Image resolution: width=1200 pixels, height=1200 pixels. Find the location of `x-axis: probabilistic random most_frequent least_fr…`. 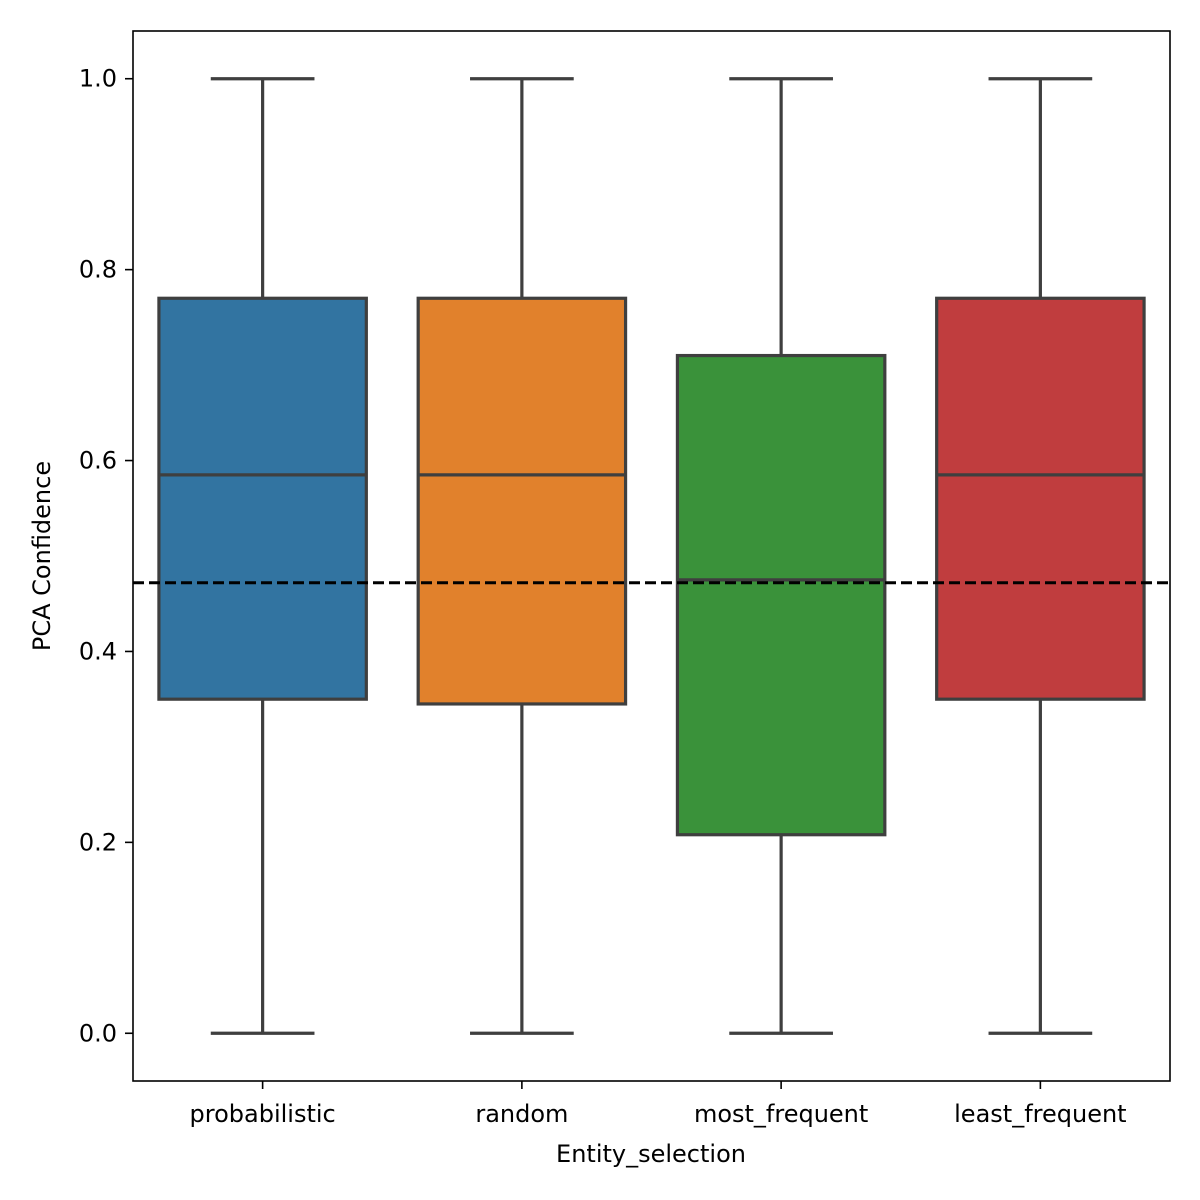

x-axis: probabilistic random most_frequent least_fr… is located at coordinates (658, 1104).